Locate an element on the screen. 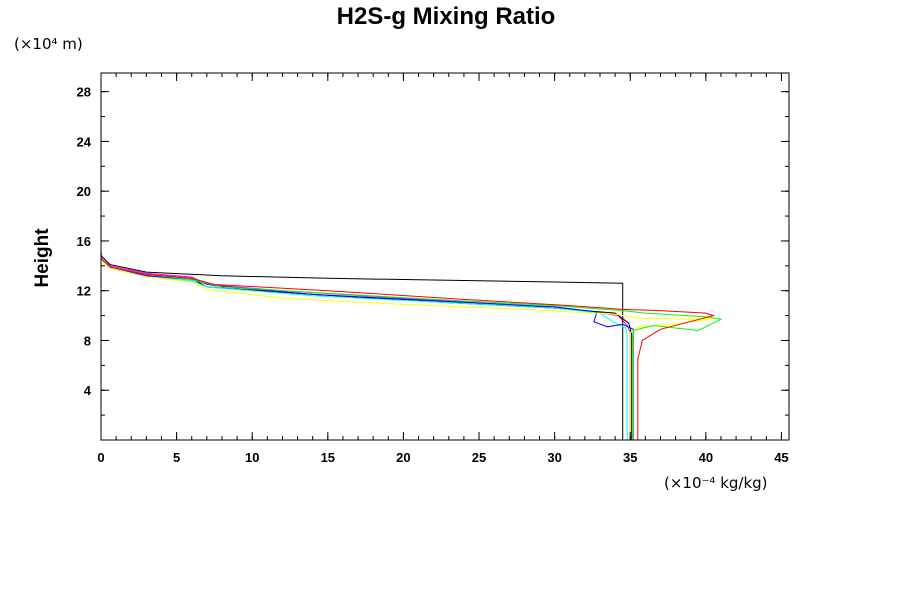 Image resolution: width=900 pixels, height=600 pixels. x-tick-label: 30 is located at coordinates (554, 457).